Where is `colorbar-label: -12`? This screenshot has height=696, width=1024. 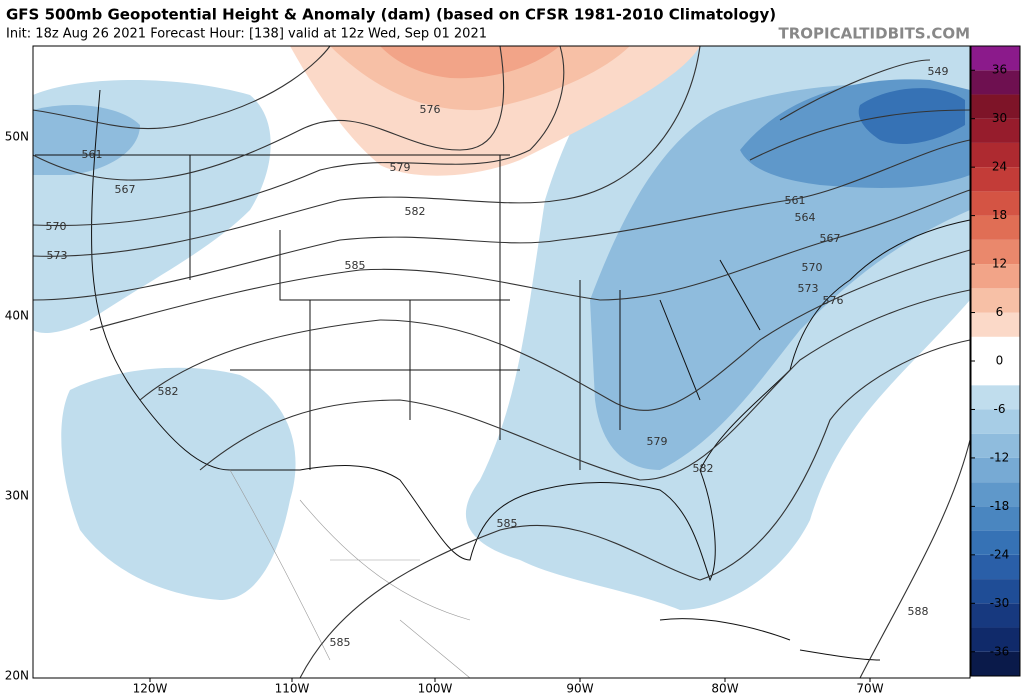
colorbar-label: -12 is located at coordinates (1000, 457).